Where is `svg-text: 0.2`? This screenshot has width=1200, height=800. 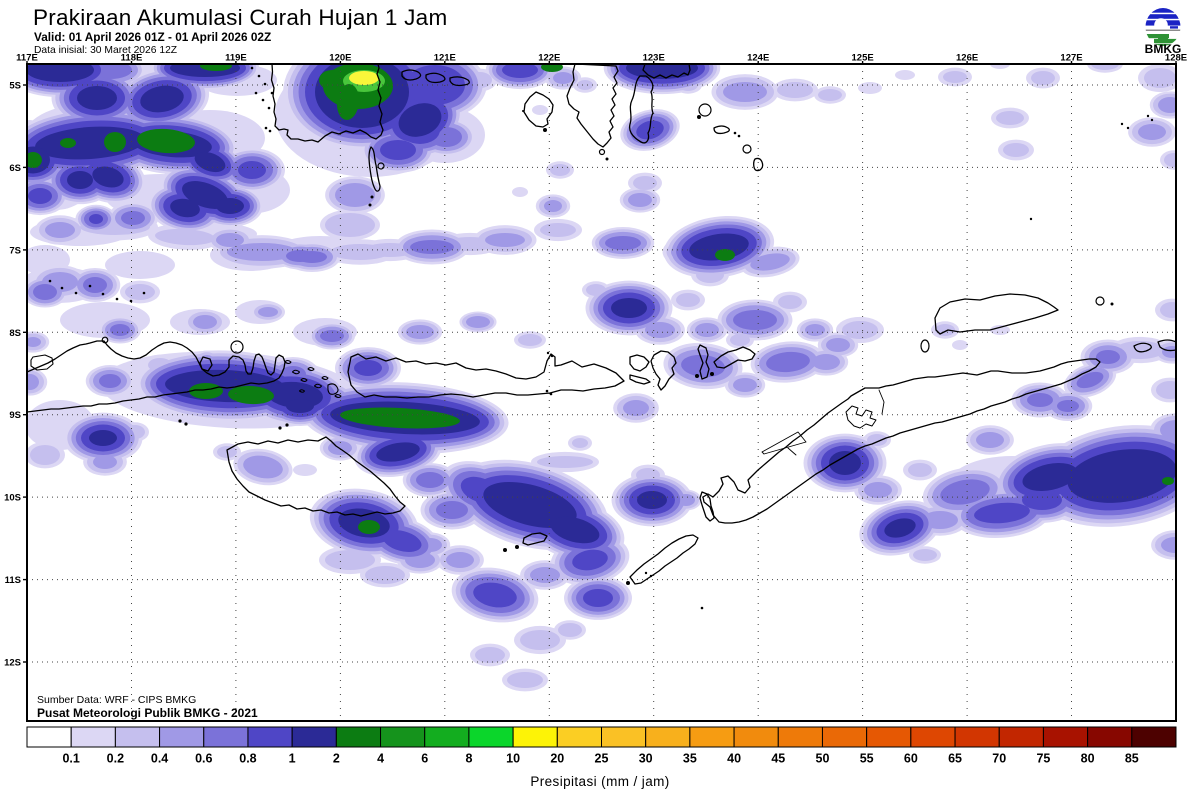
svg-text: 0.2 is located at coordinates (115, 759).